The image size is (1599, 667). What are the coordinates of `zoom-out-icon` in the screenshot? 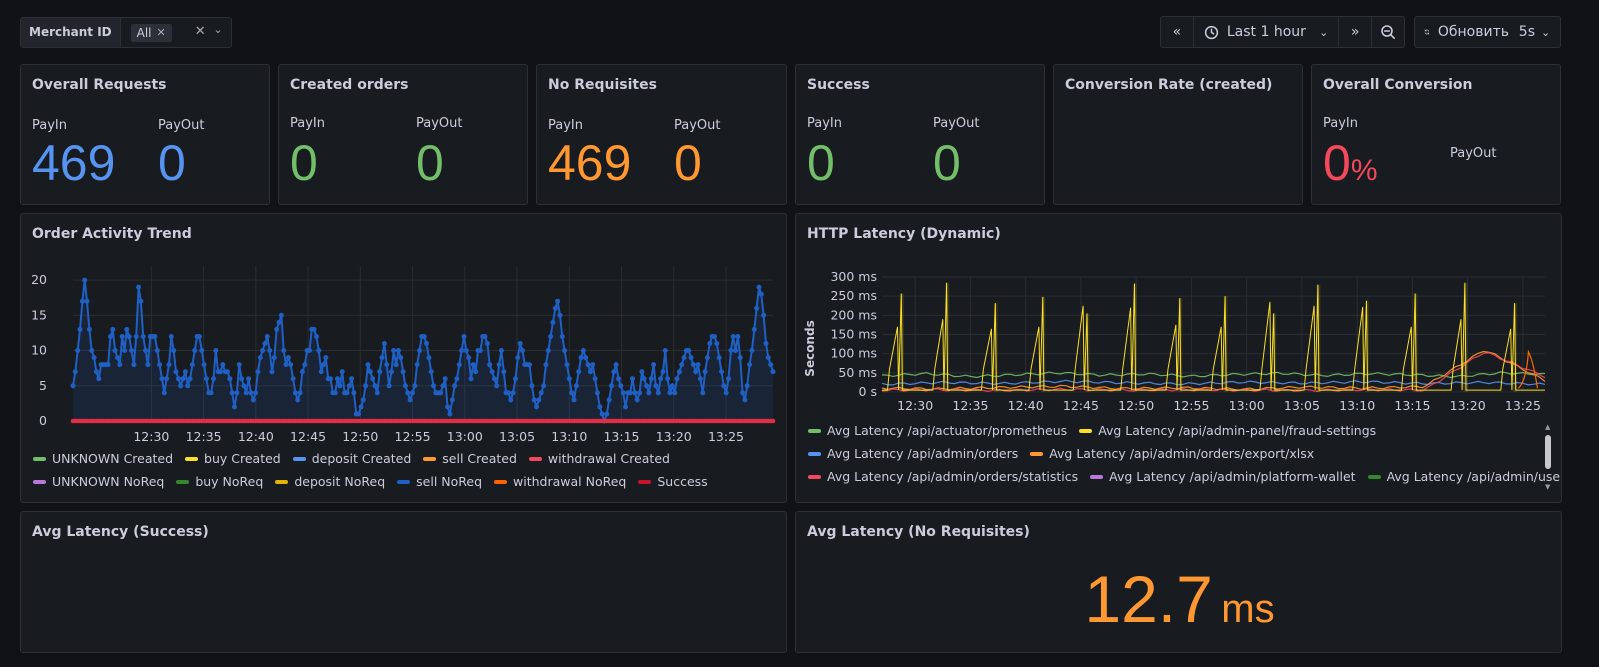 It's located at (1388, 32).